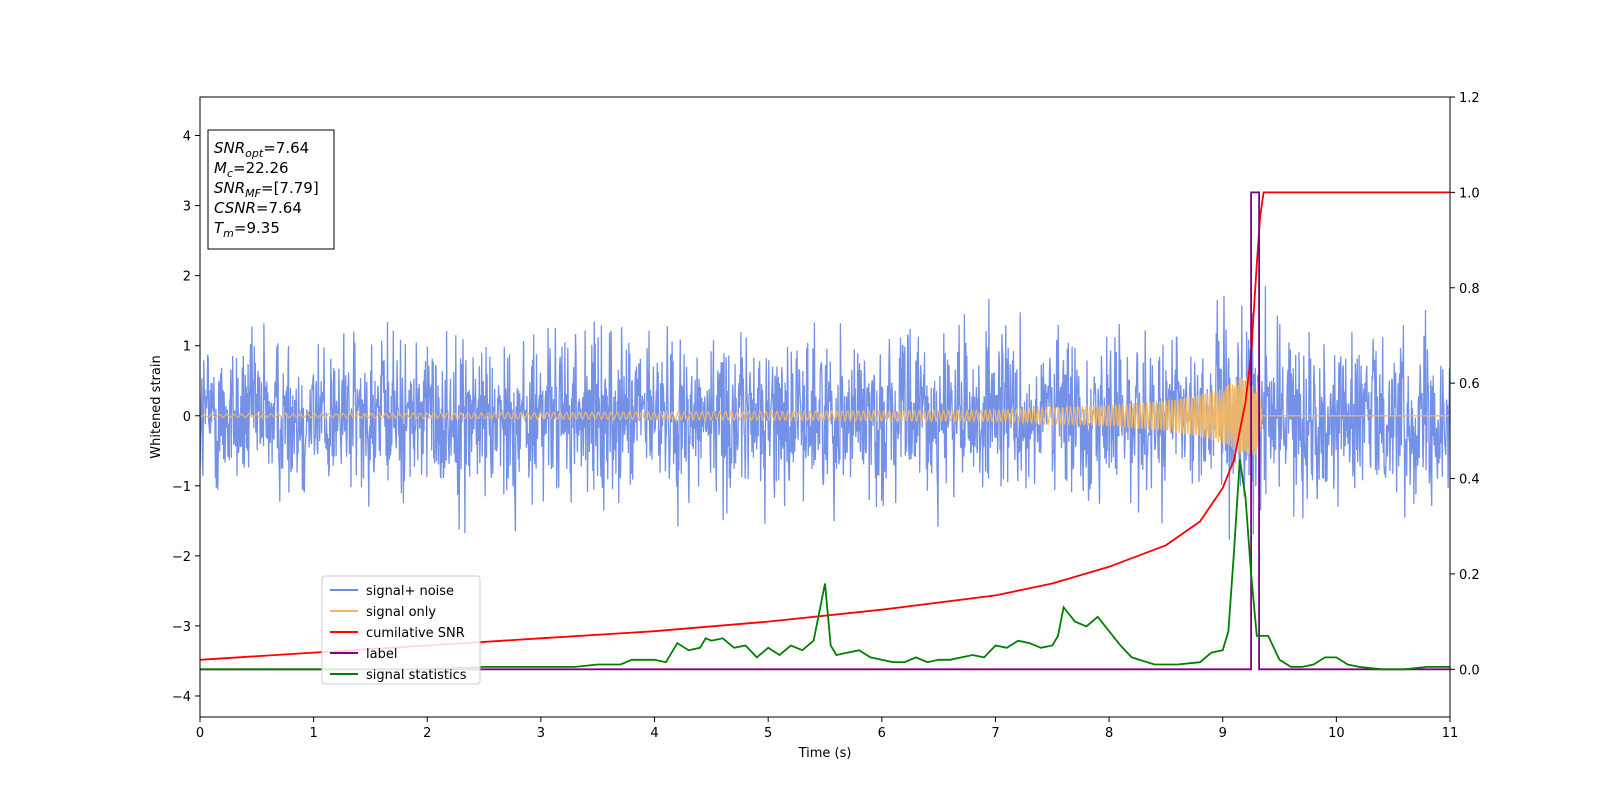 The height and width of the screenshot is (800, 1600). What do you see at coordinates (410, 591) in the screenshot?
I see `legend-entry-label: signal+ noise` at bounding box center [410, 591].